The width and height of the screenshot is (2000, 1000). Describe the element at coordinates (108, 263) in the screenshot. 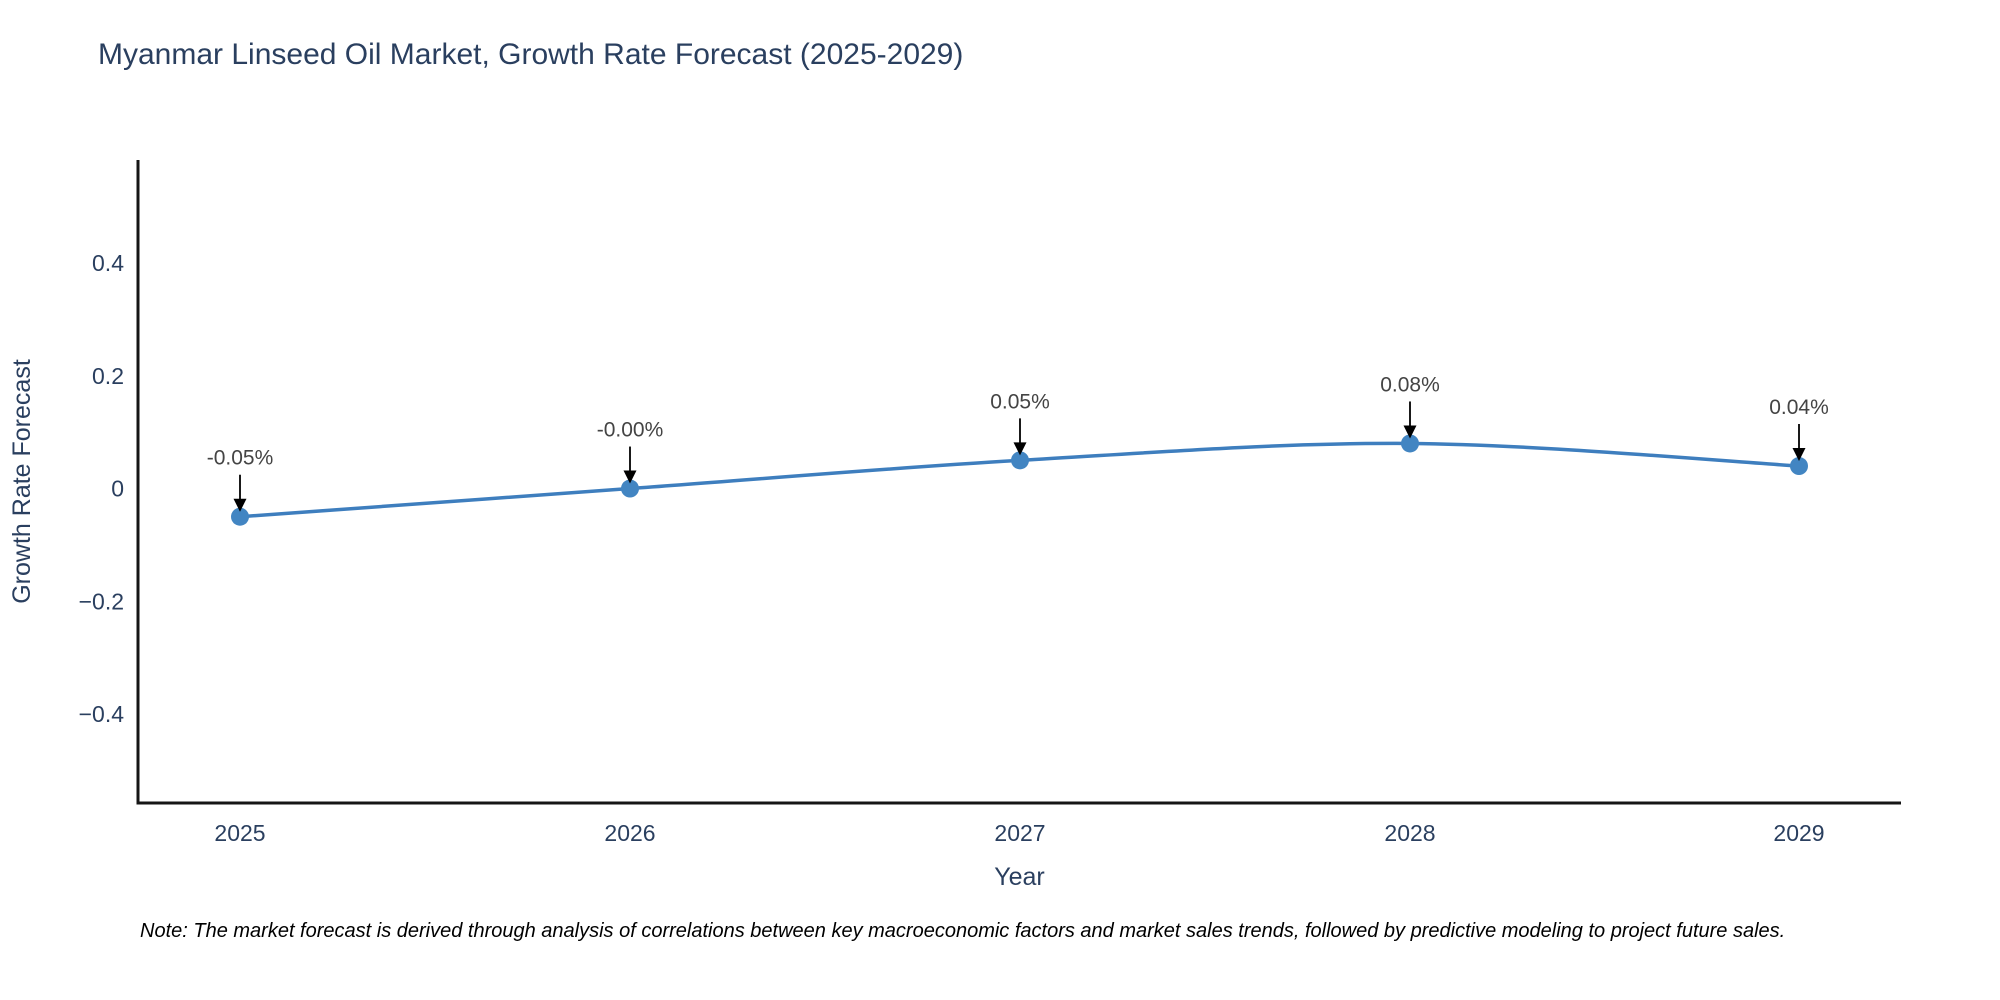

I see `y-tick-label: 0.4` at that location.